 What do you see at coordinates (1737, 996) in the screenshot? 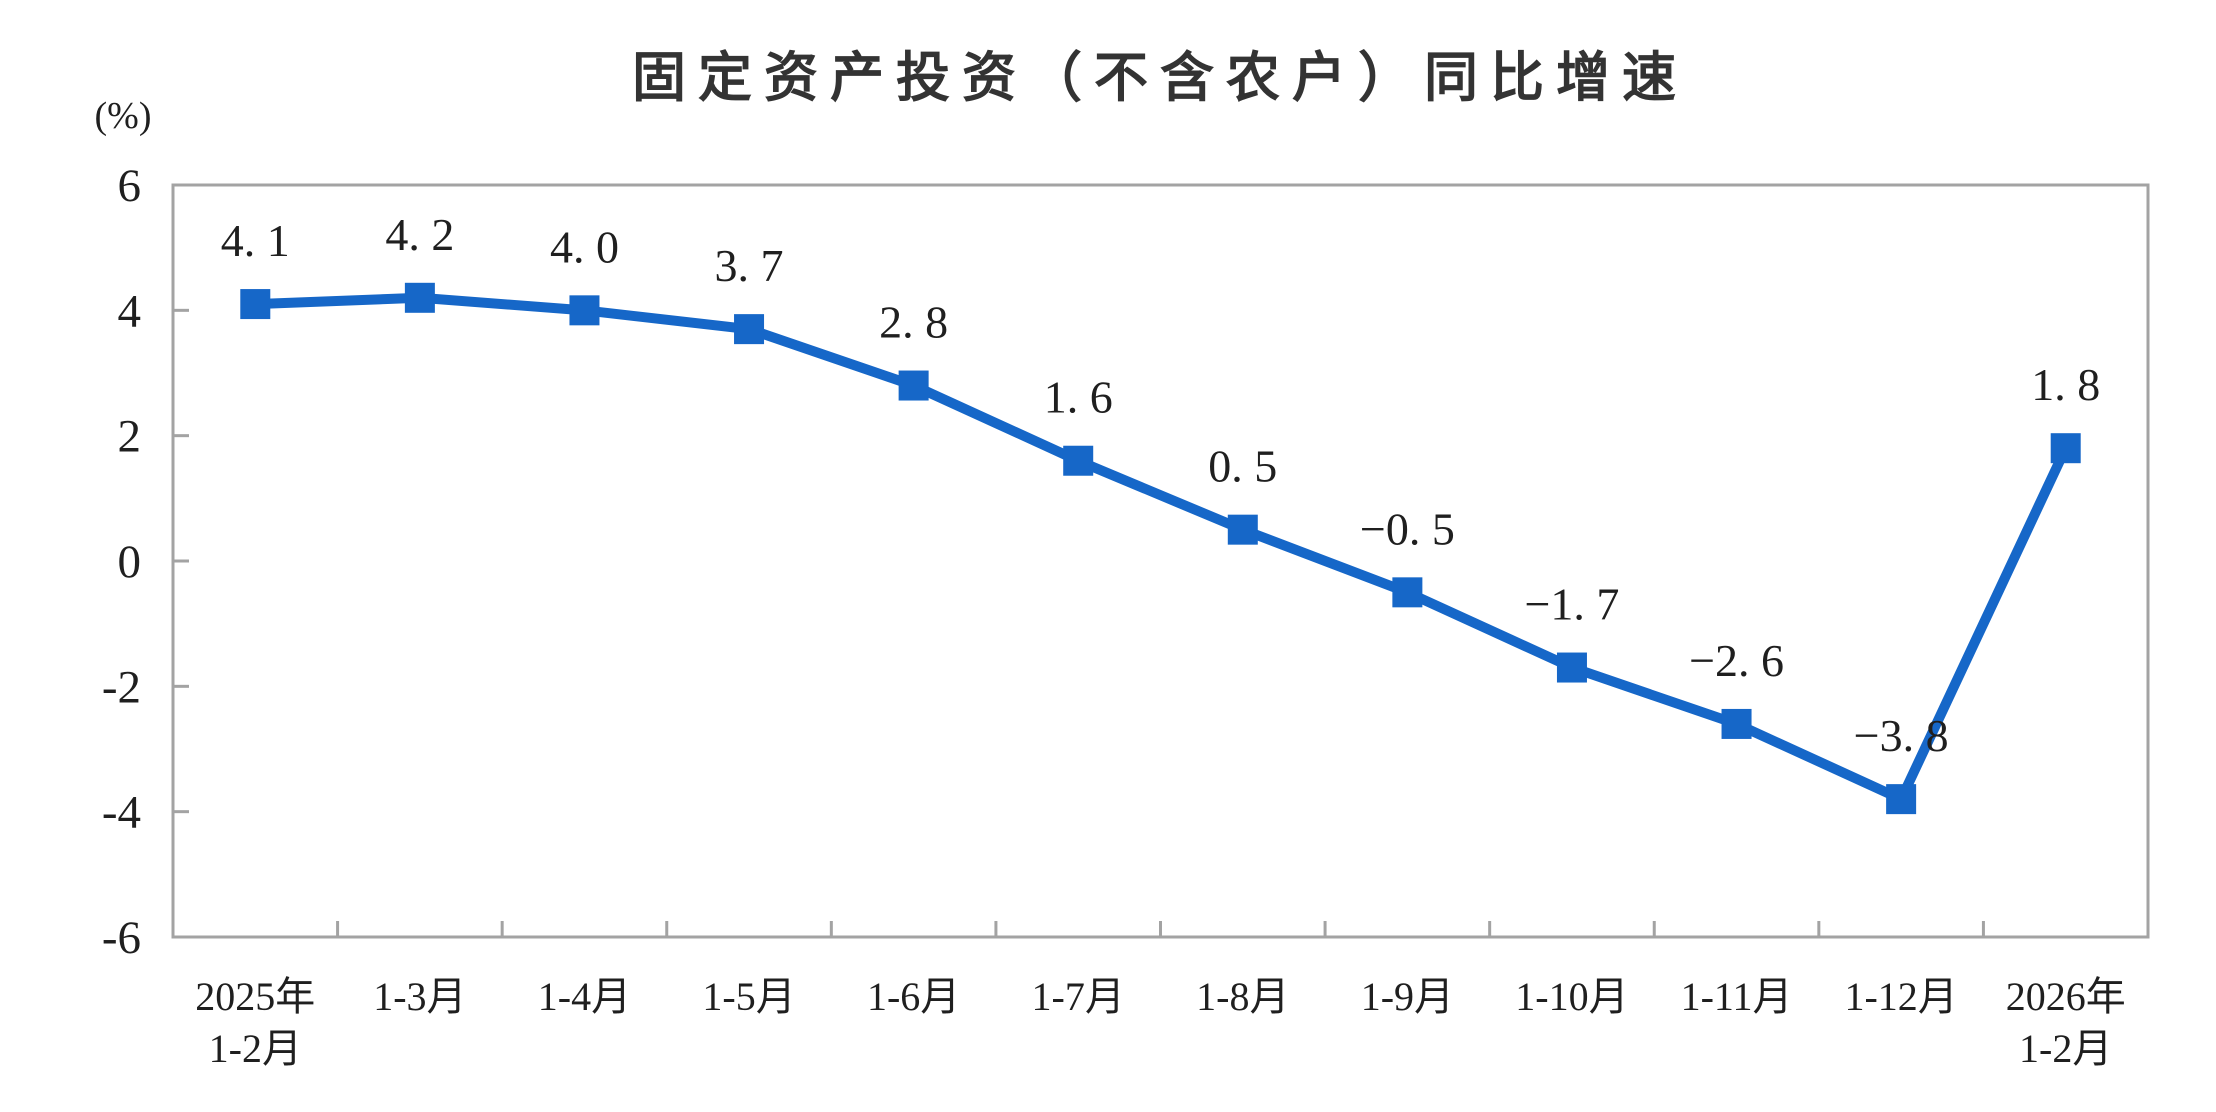
I see `x-tick-label: 1-11月` at bounding box center [1737, 996].